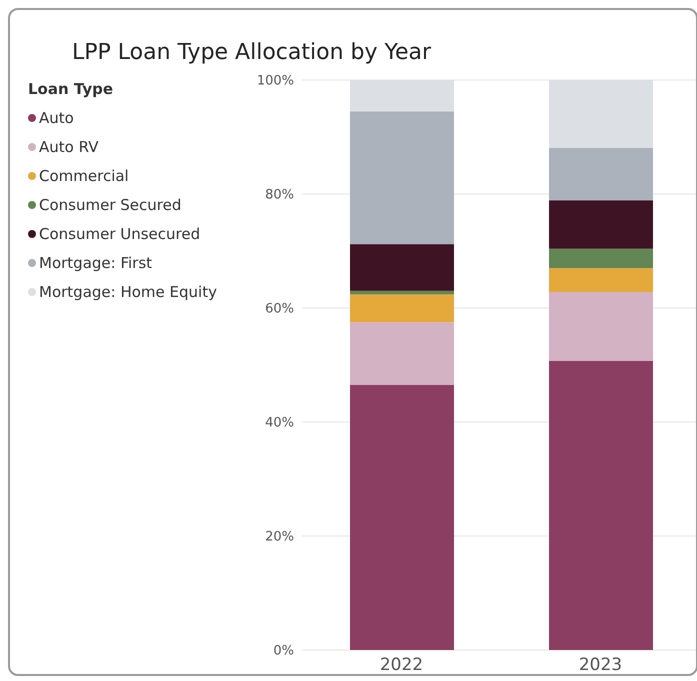 The width and height of the screenshot is (697, 681). What do you see at coordinates (71, 89) in the screenshot?
I see `legend-title: Loan Type` at bounding box center [71, 89].